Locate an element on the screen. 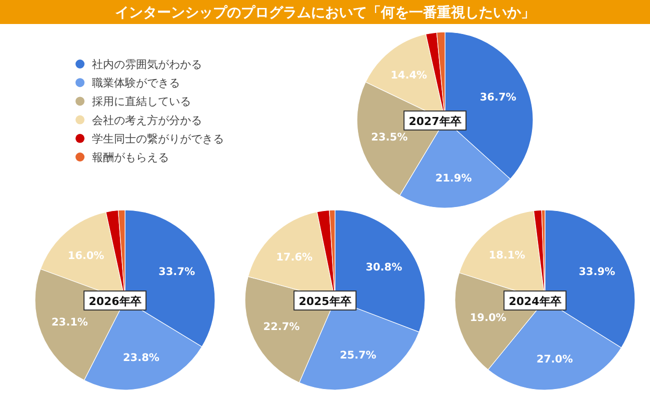 The width and height of the screenshot is (650, 394). legend-label: 報酬がもらえる is located at coordinates (130, 157).